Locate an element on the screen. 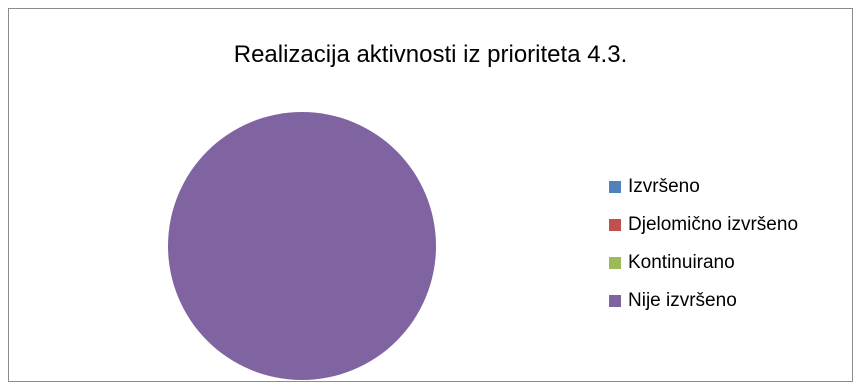 This screenshot has width=863, height=390. legend-item: Izvršeno is located at coordinates (654, 187).